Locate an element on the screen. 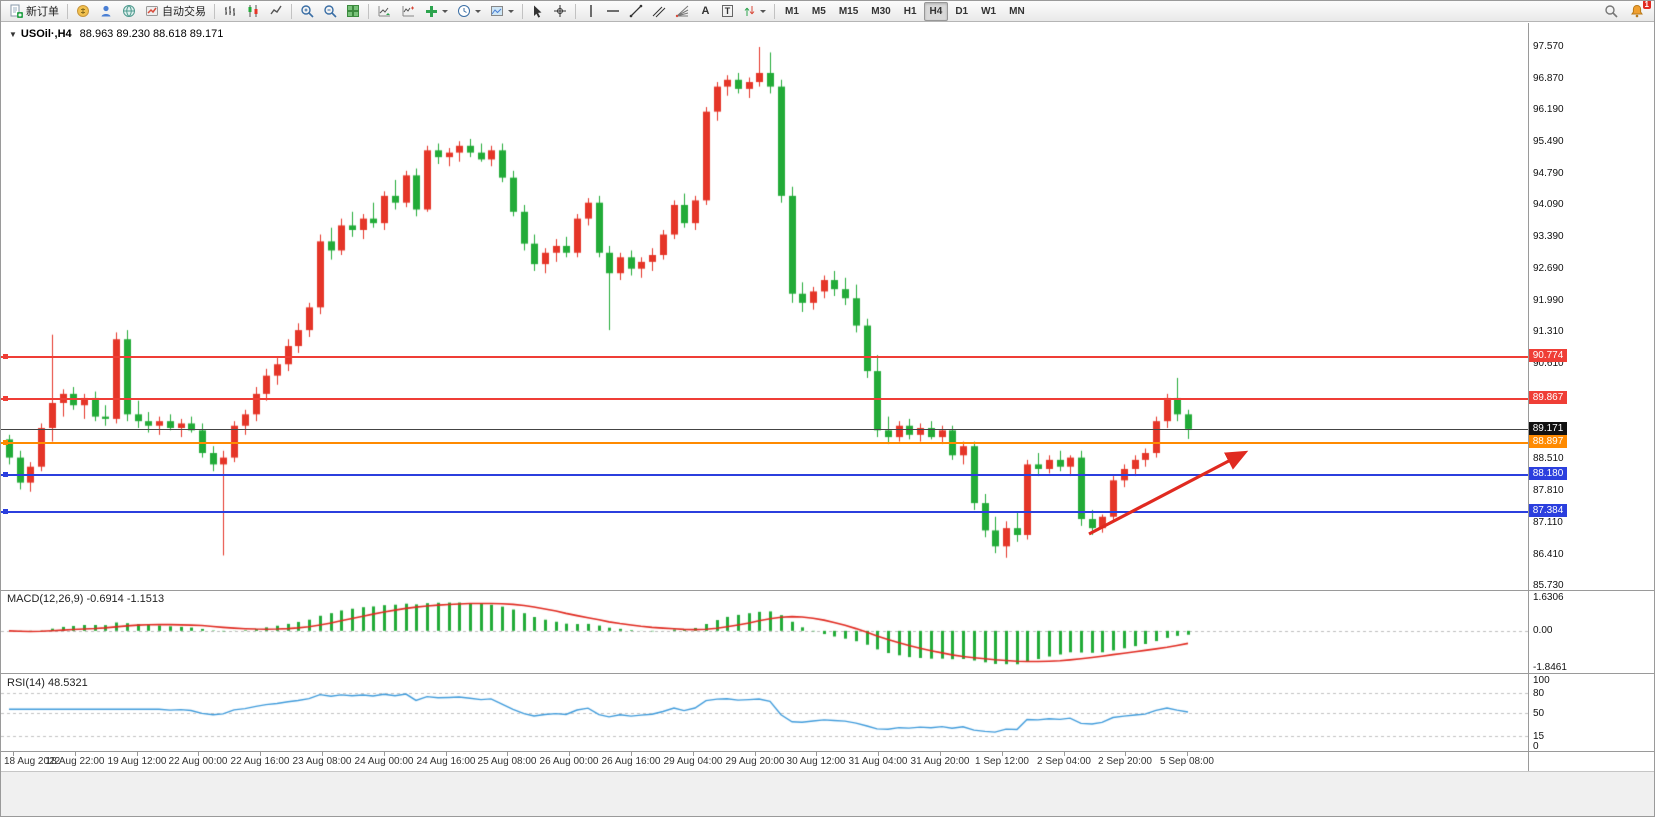 The height and width of the screenshot is (817, 1655). user-icon is located at coordinates (106, 11).